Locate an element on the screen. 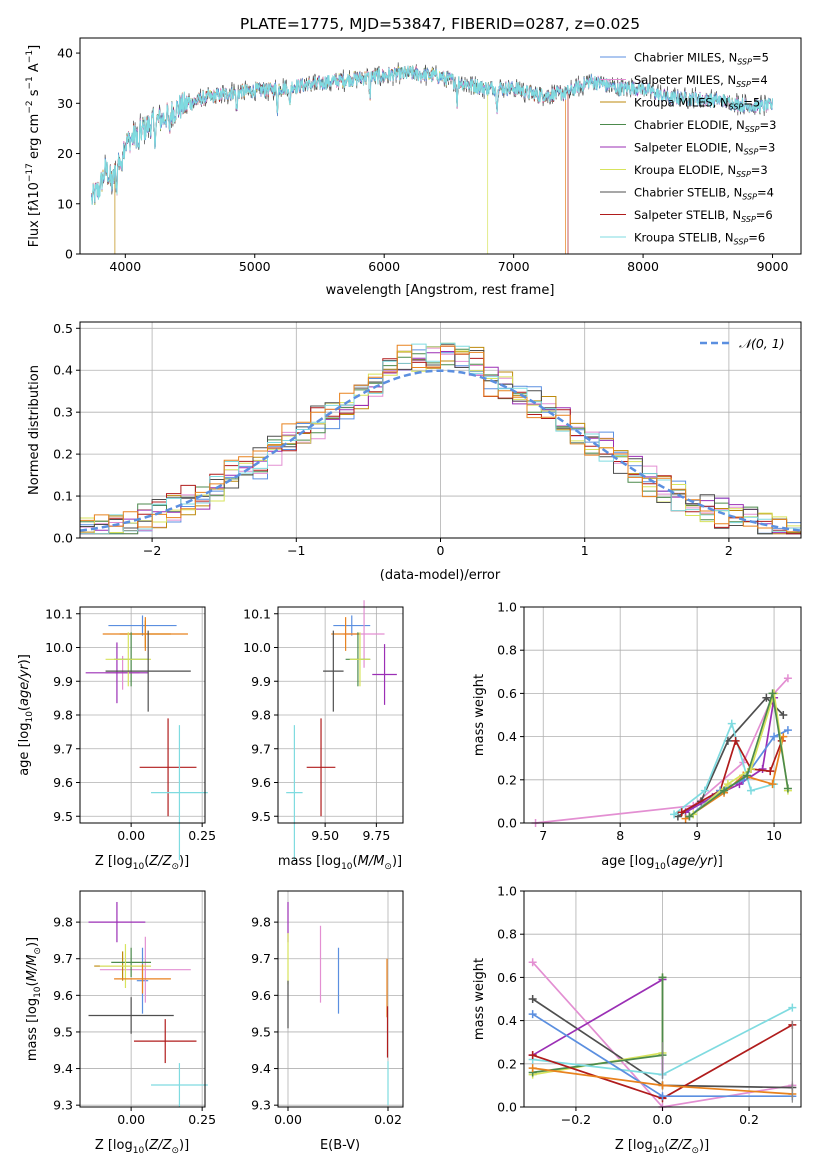  age-vs-metallicity-ylabel: age [log10(age/yr)] is located at coordinates (26, 715).